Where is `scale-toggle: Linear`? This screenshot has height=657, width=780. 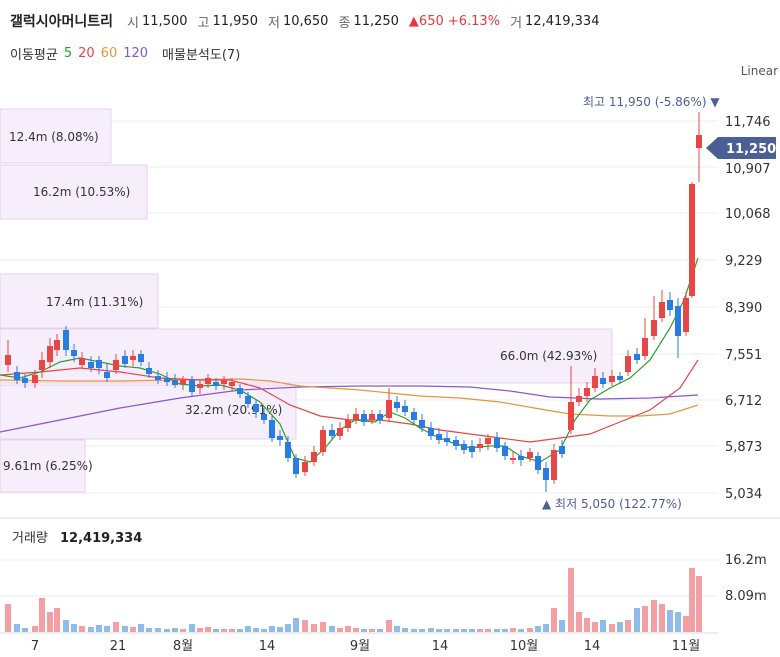
scale-toggle: Linear is located at coordinates (759, 71).